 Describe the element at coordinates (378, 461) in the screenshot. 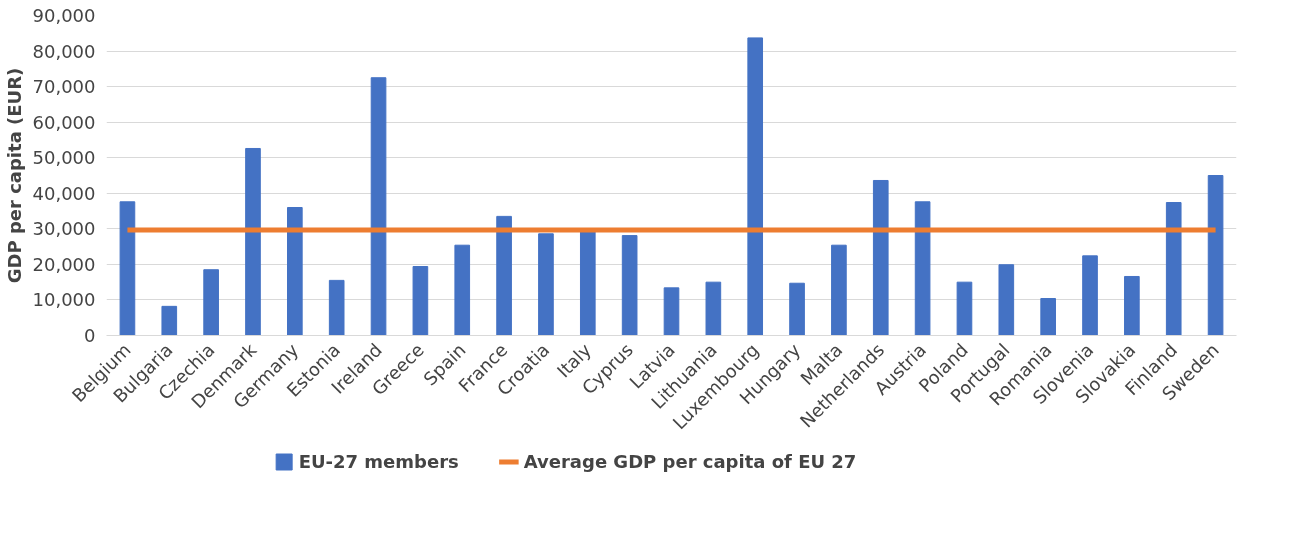

I see `legend-label: EU-27 members` at that location.